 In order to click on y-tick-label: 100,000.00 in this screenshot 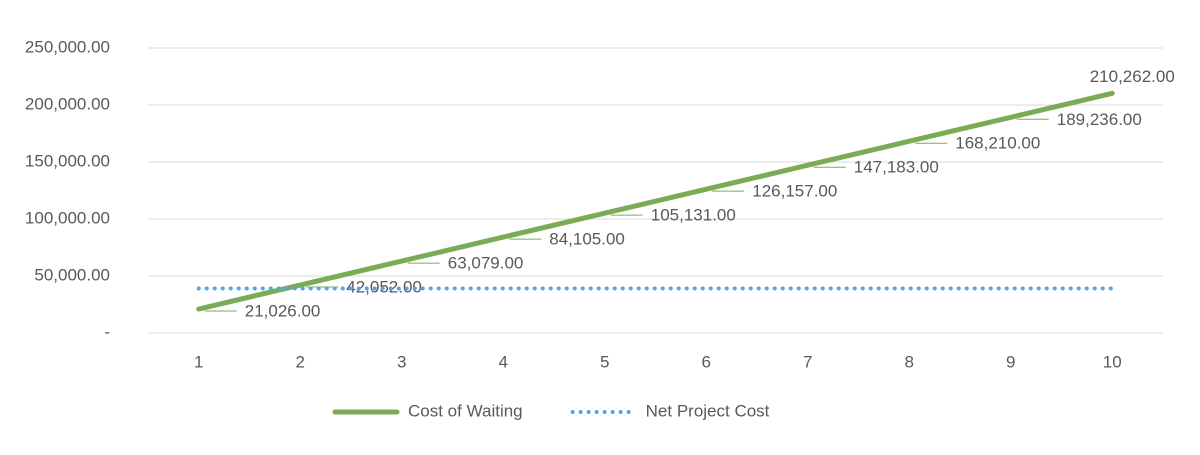, I will do `click(67, 217)`.